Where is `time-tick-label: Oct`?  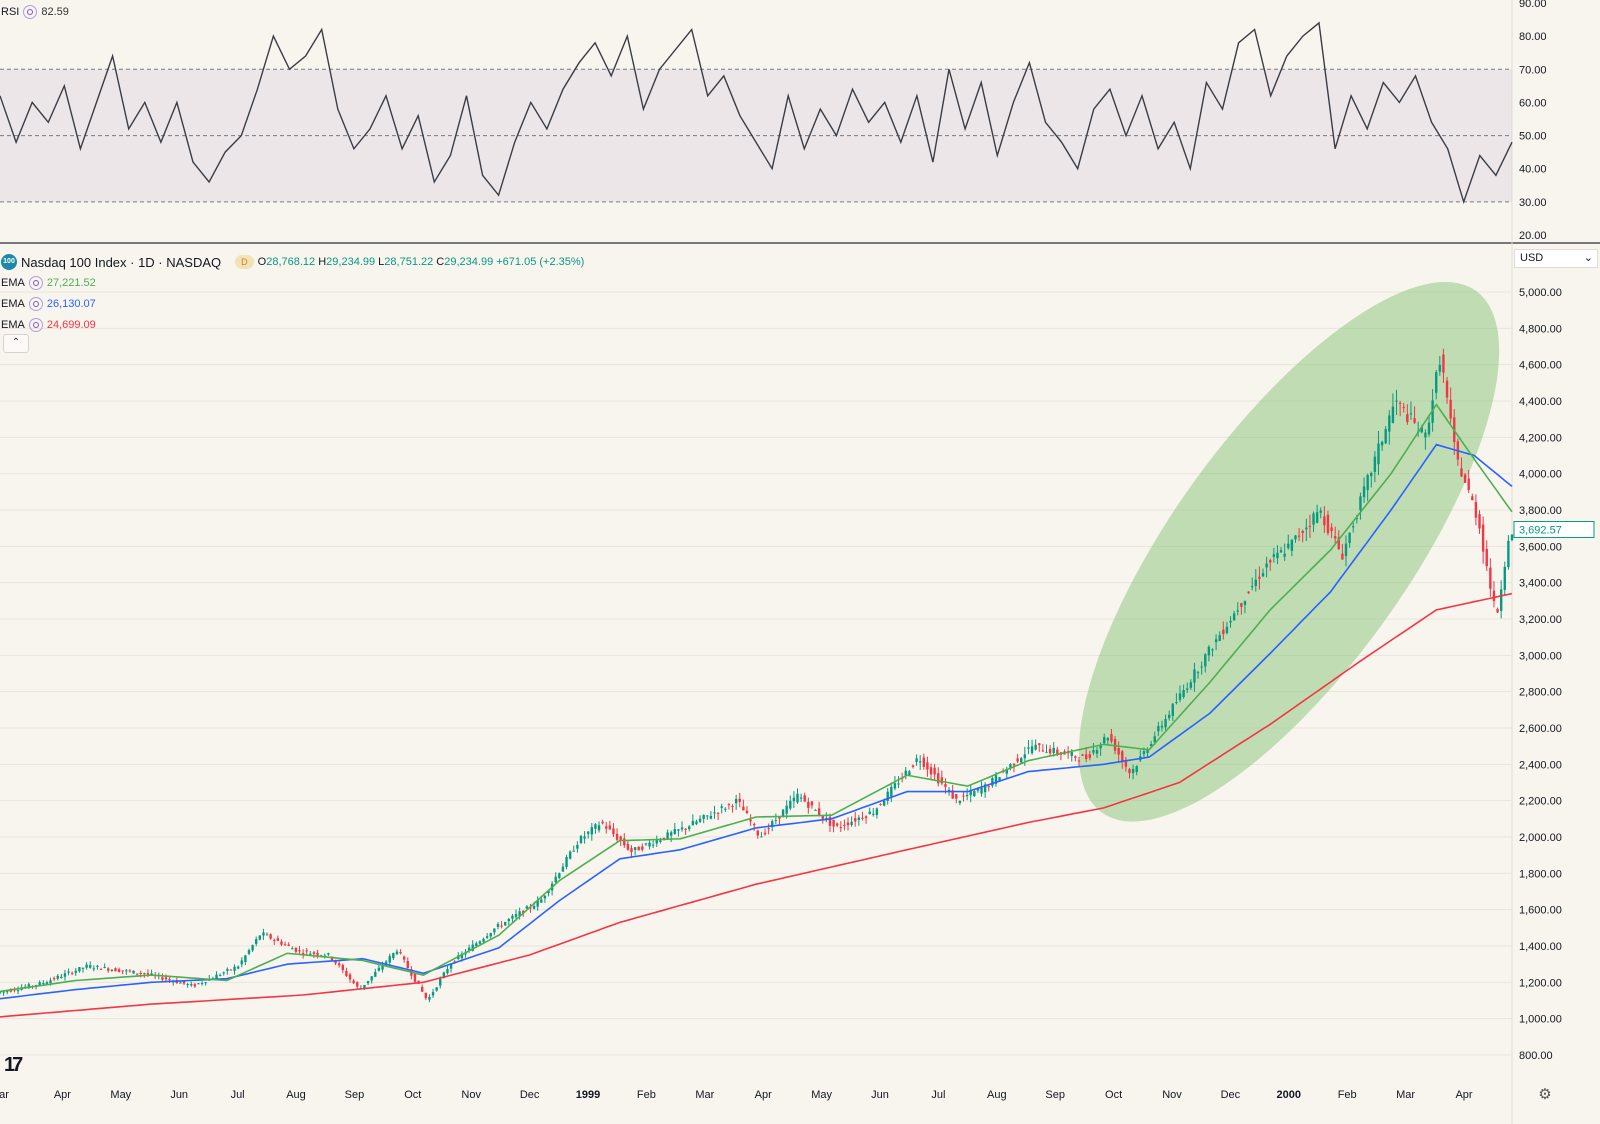
time-tick-label: Oct is located at coordinates (412, 1095).